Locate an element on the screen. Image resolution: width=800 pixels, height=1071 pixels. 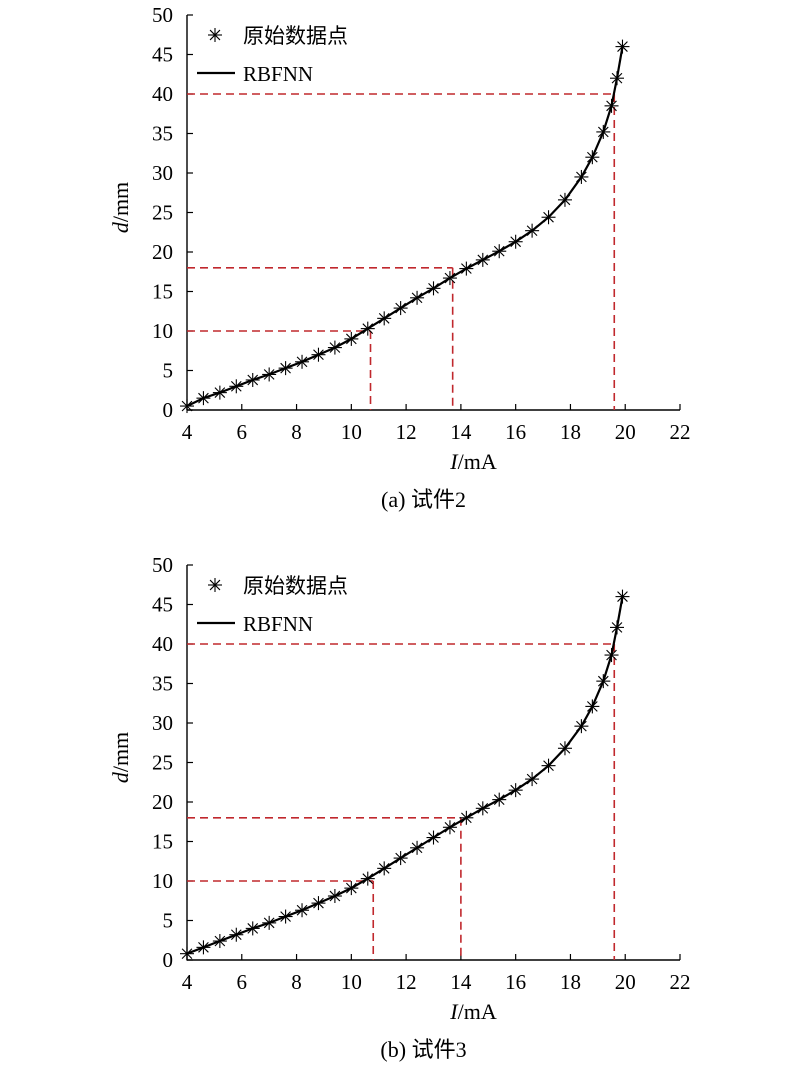
legend-asterisk-icon is located at coordinates (215, 585).